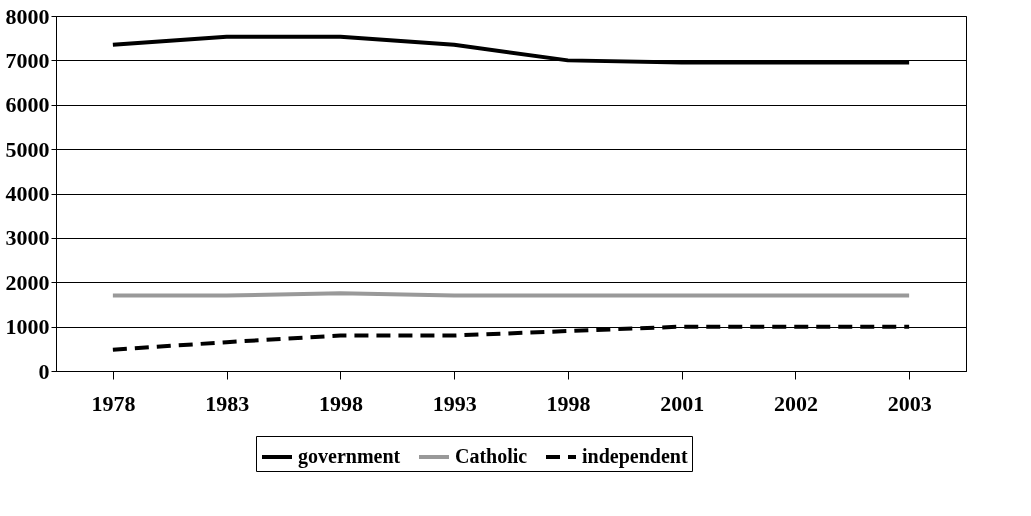 Image resolution: width=1031 pixels, height=516 pixels. I want to click on y-tick-label: 1000, so click(27, 327).